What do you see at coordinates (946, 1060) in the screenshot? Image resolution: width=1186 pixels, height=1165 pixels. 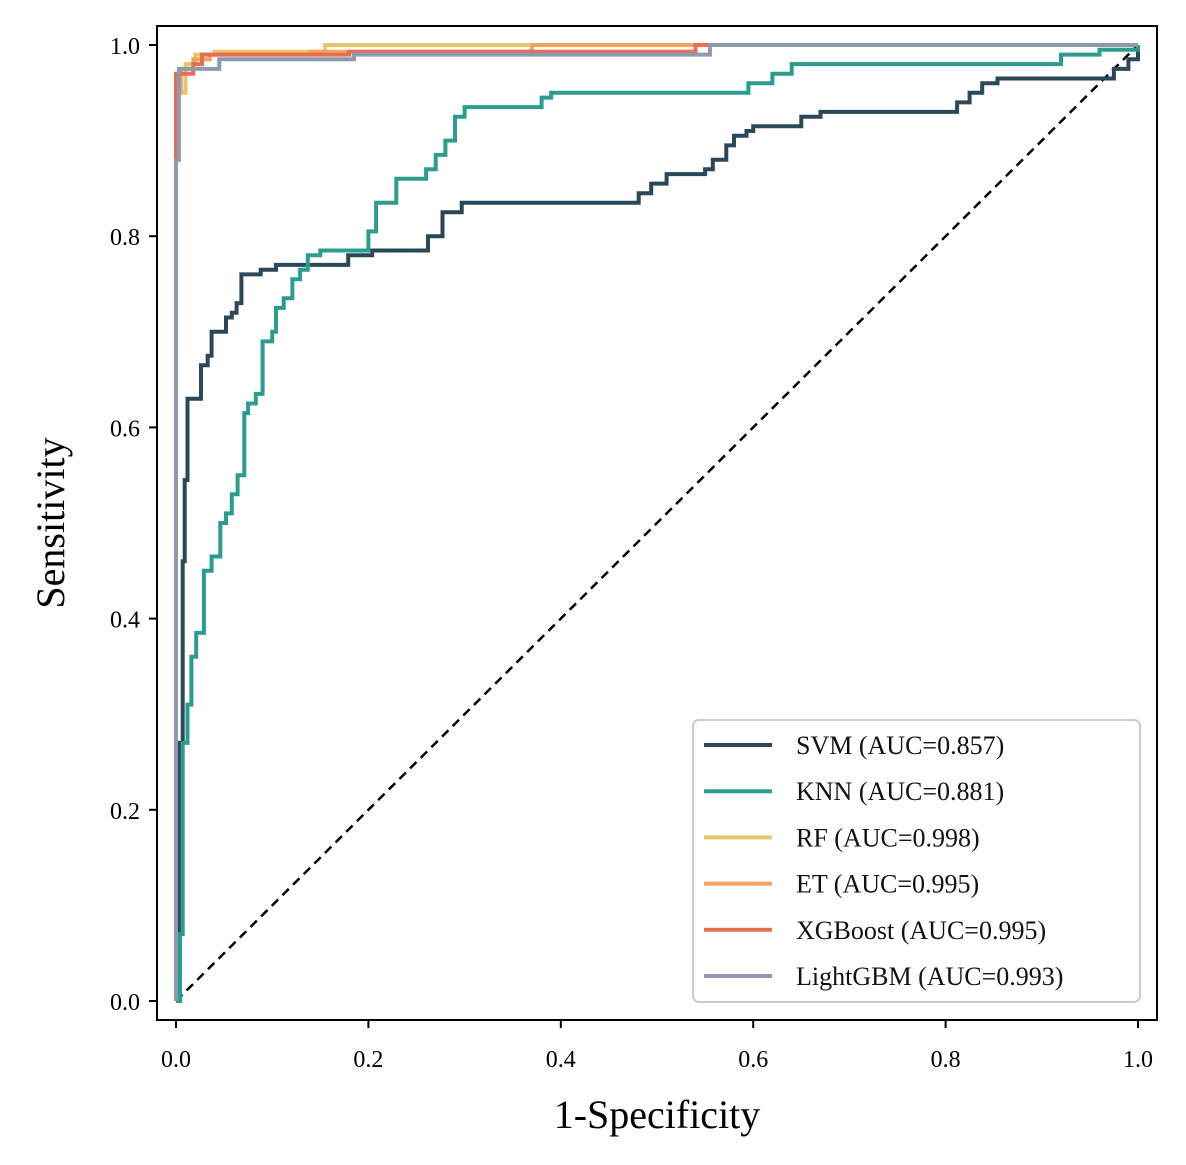 I see `x-tick-label: 0.8` at bounding box center [946, 1060].